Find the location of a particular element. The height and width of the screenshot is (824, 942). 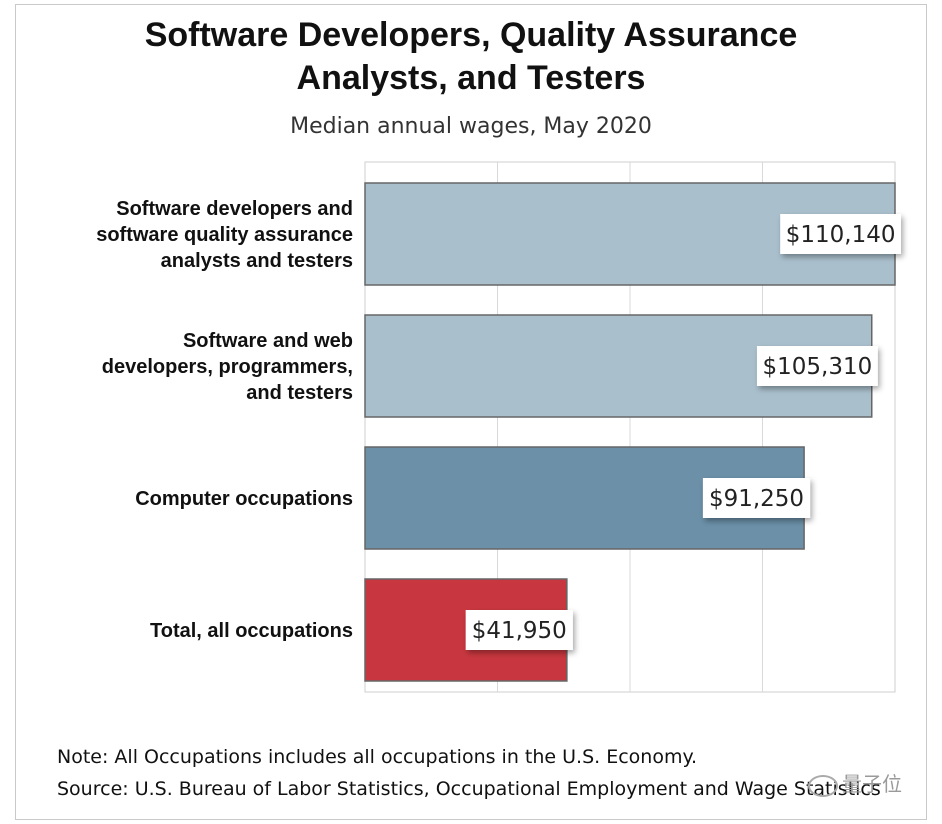

value-label-1: $110,140 is located at coordinates (841, 235).